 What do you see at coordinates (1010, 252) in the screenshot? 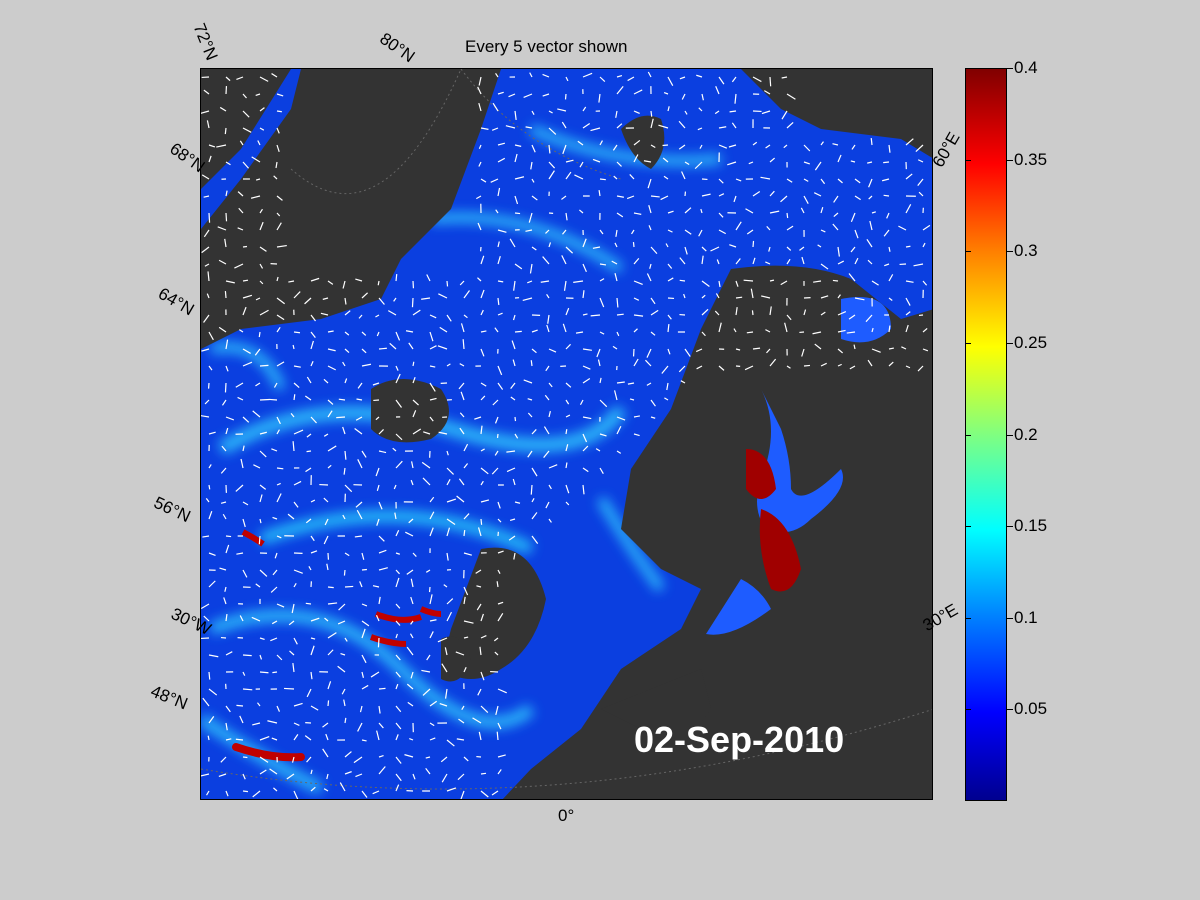
I see `colorbar-tick` at bounding box center [1010, 252].